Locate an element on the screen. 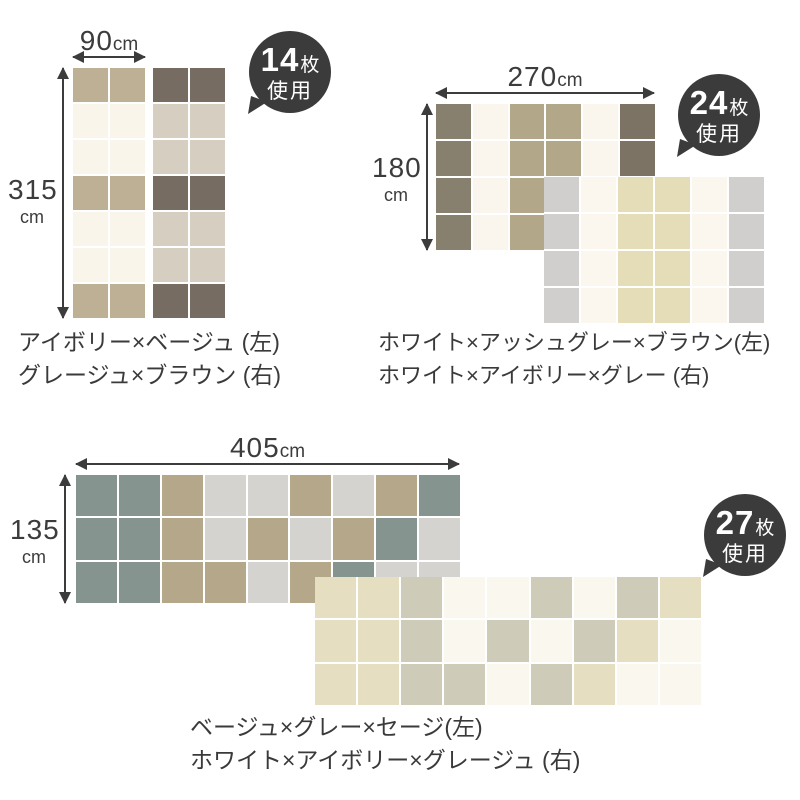  tile-count-badge: 27 枚 使用 is located at coordinates (744, 535).